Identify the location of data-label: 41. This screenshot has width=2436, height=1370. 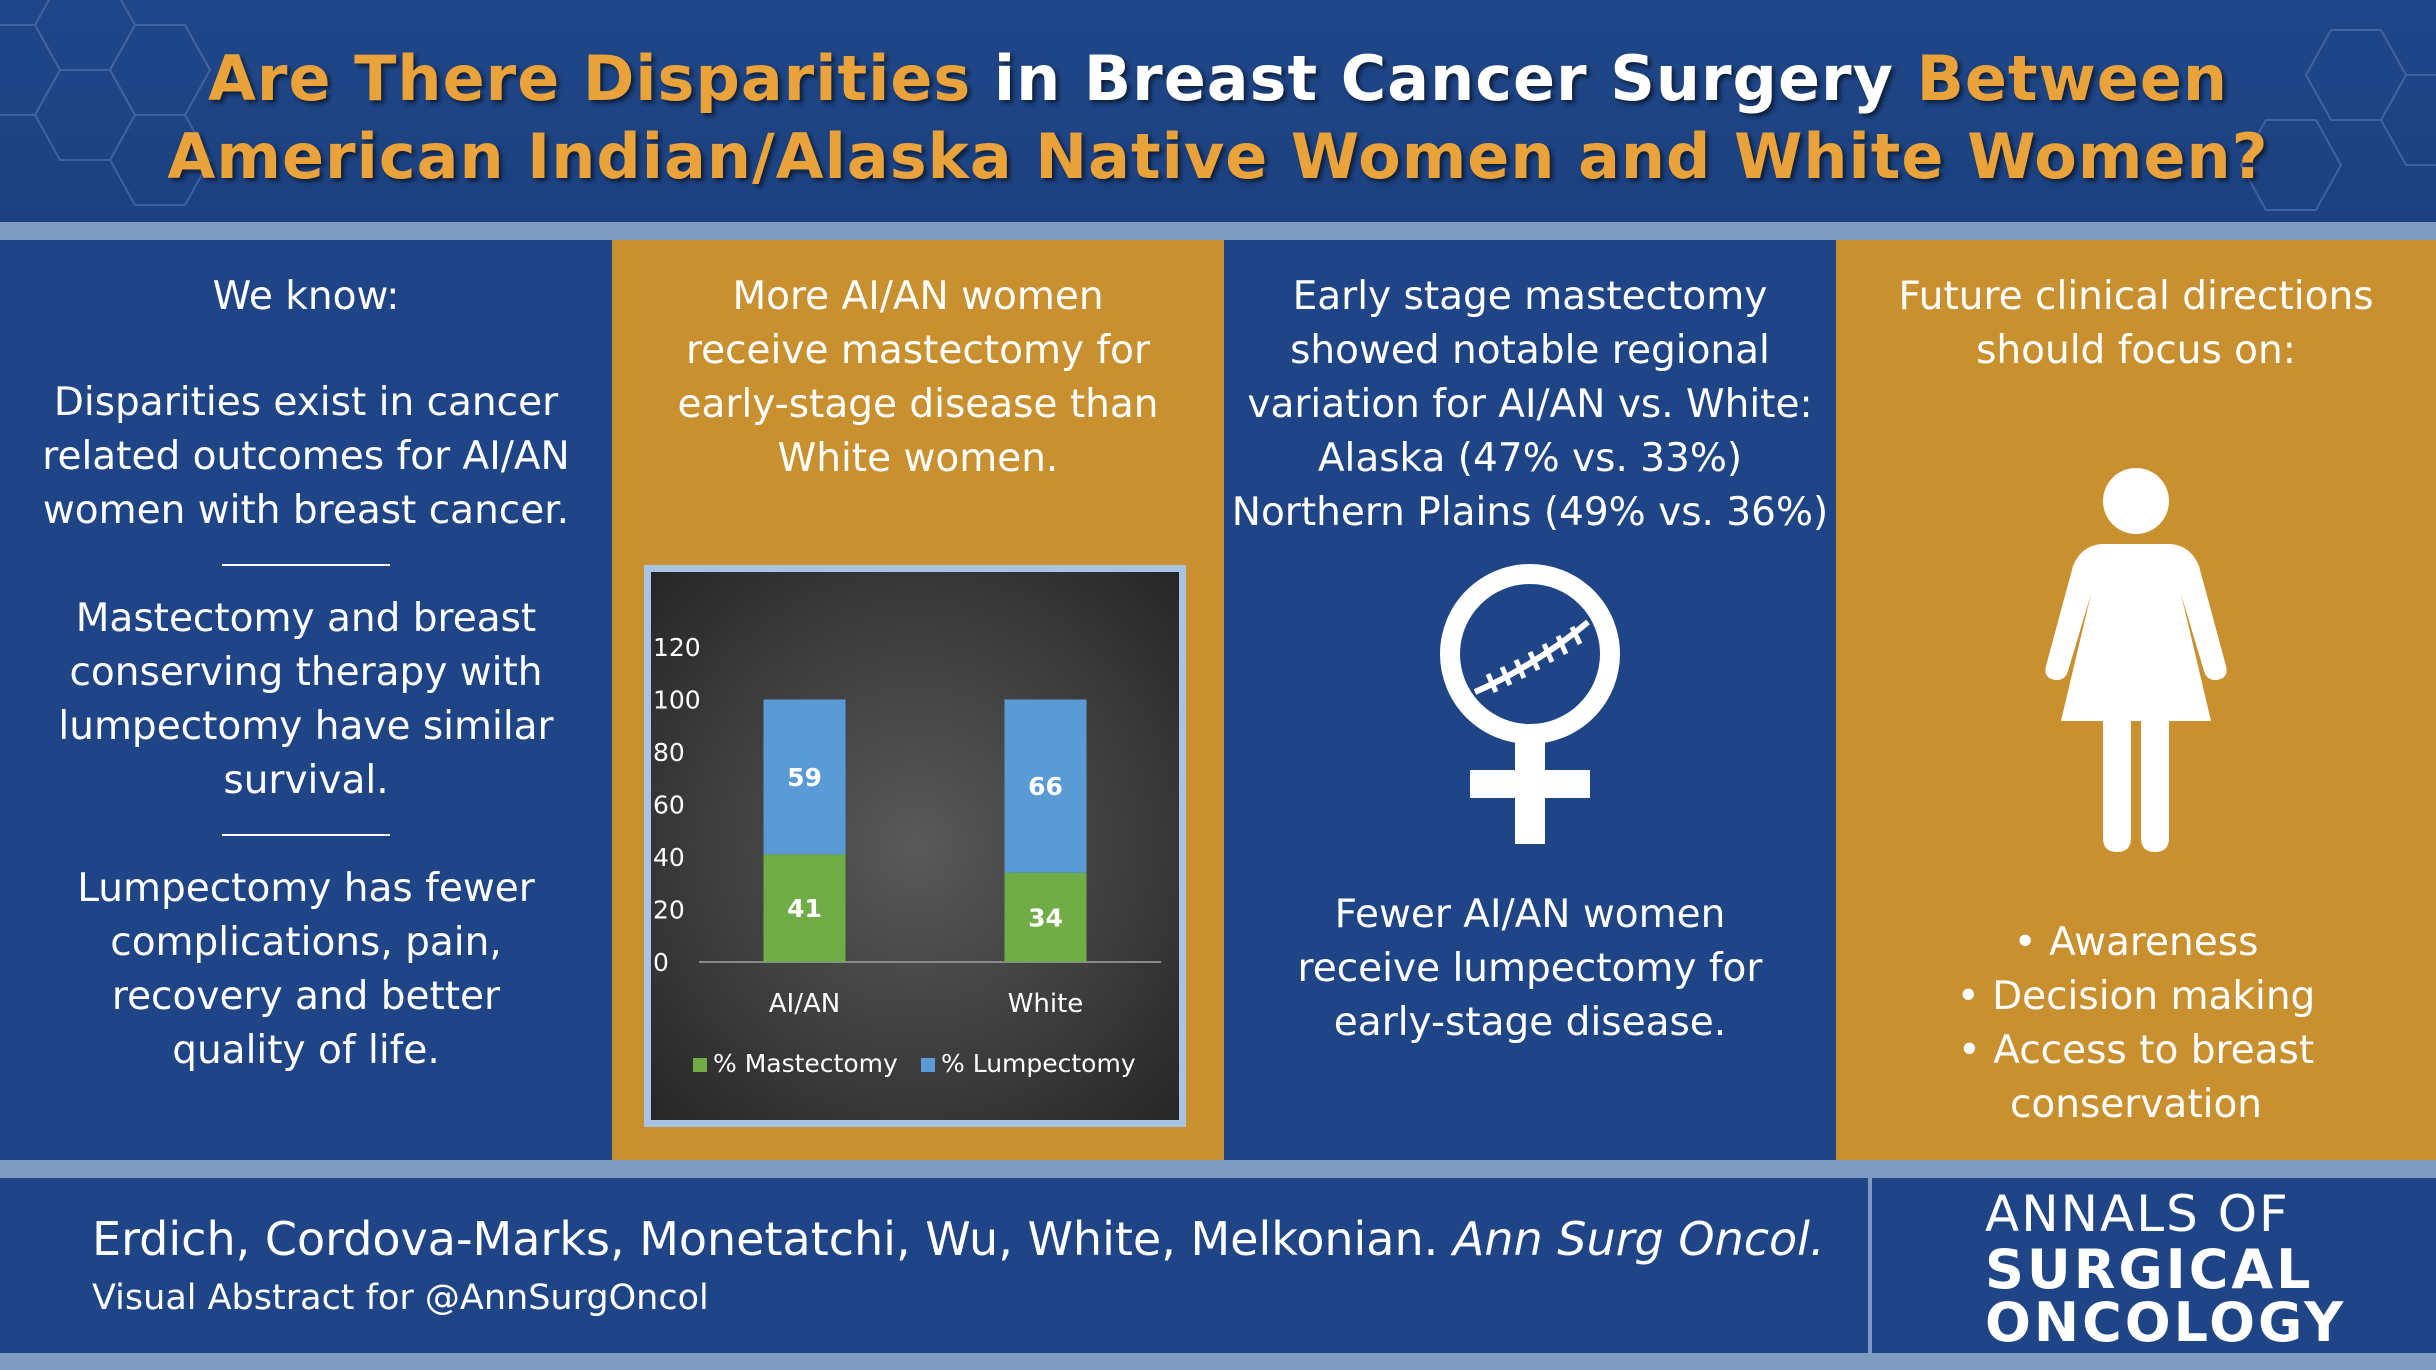
(804, 908).